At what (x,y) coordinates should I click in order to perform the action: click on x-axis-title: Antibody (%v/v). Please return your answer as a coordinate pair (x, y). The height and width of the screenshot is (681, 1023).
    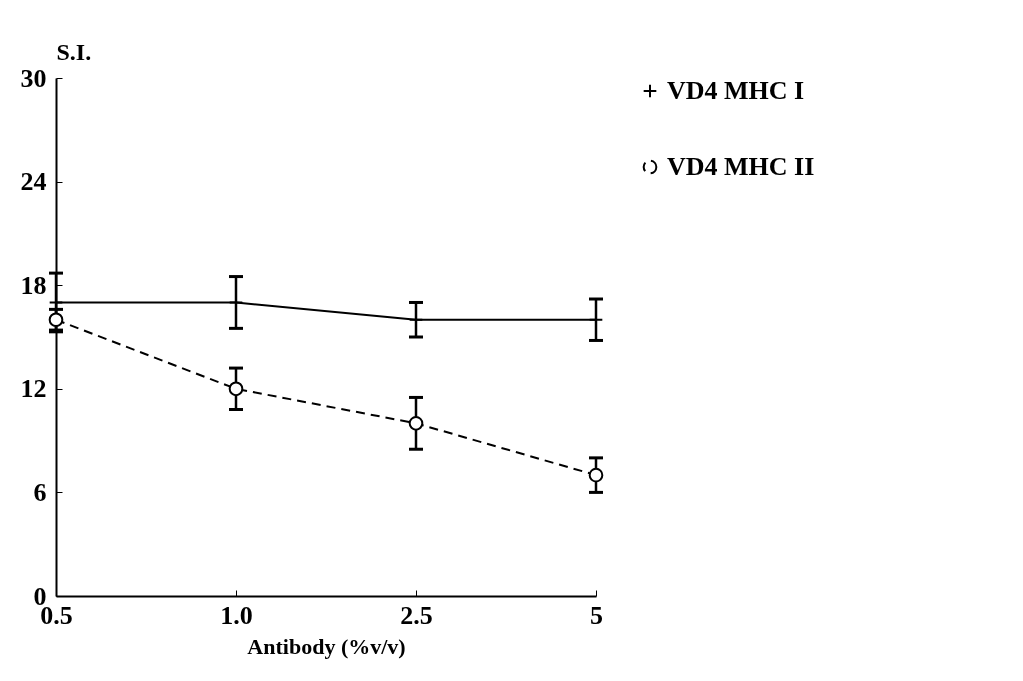
    Looking at the image, I should click on (326, 646).